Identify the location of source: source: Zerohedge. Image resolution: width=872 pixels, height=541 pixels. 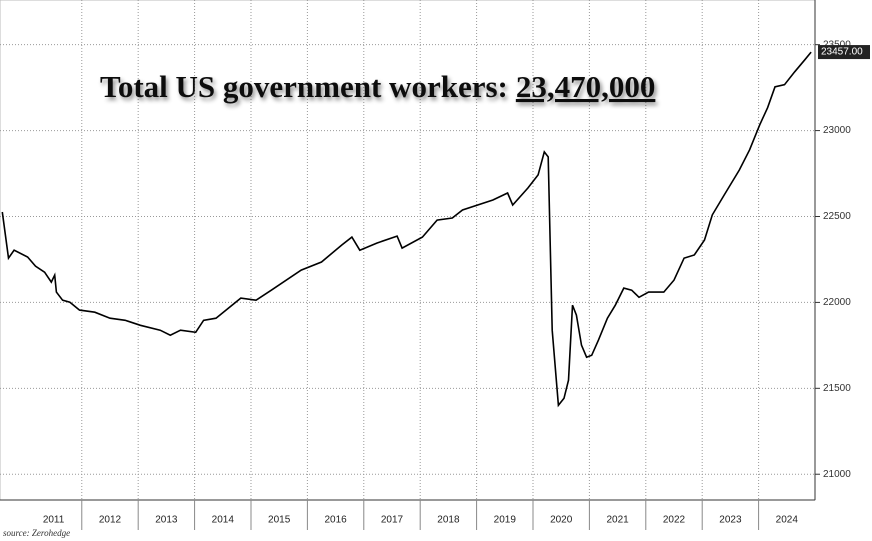
(36, 533).